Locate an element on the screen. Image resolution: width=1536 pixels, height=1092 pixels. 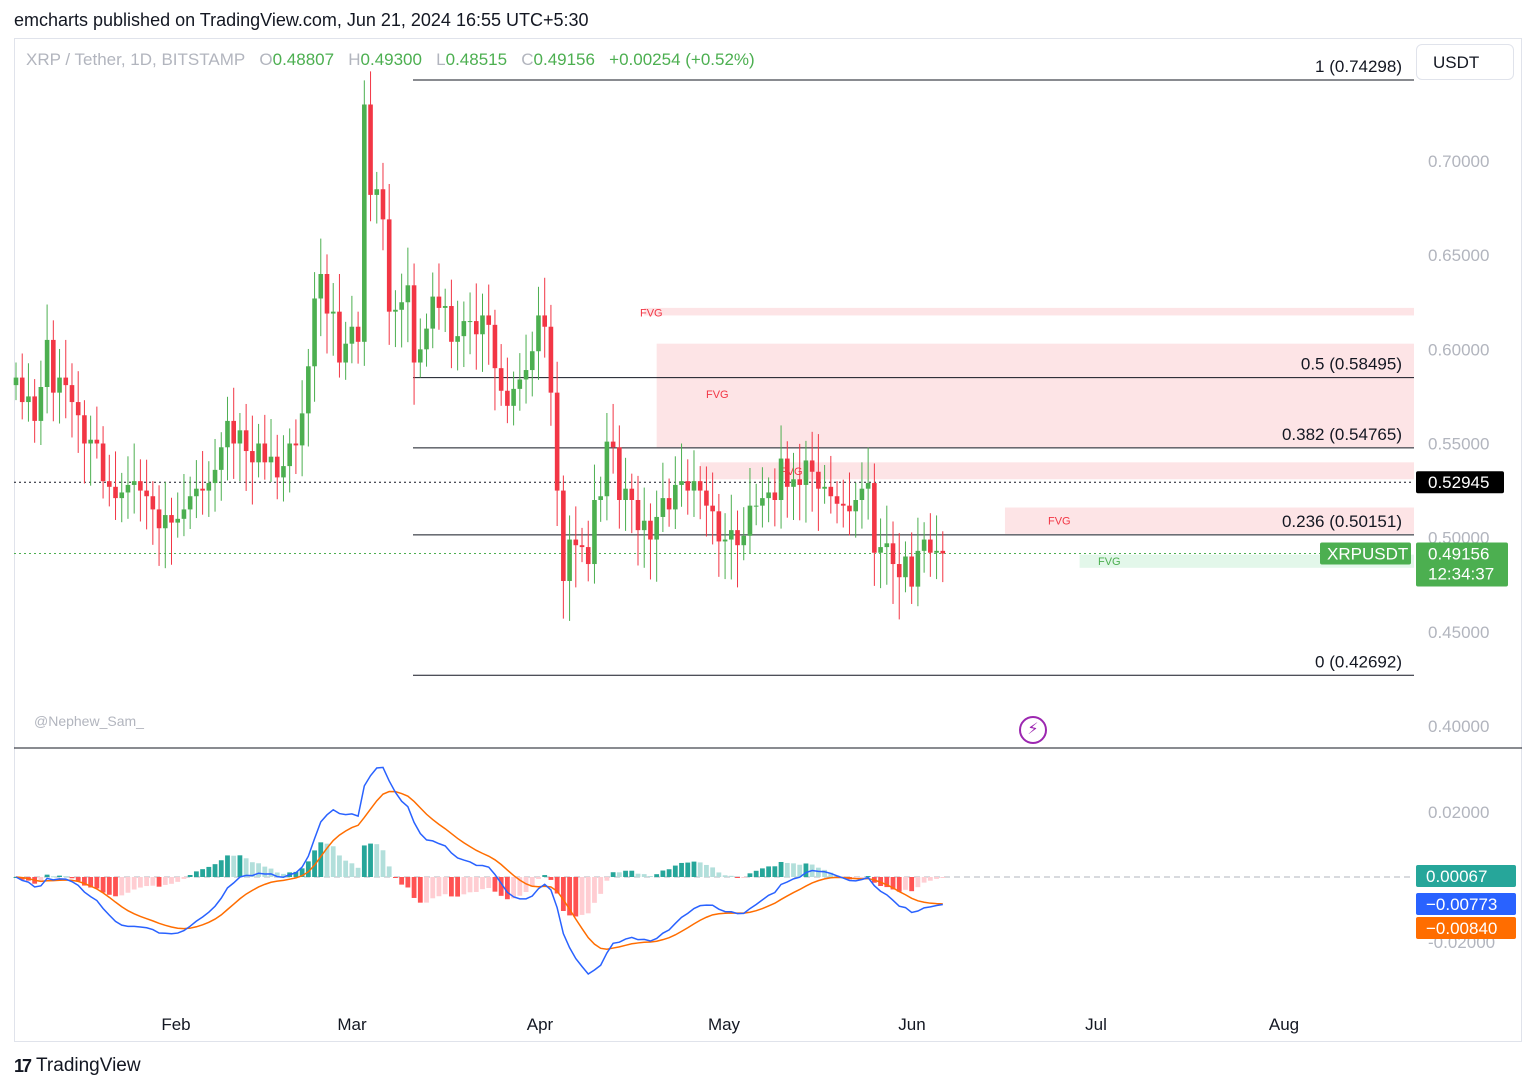
countdown-label: 12:34:37 is located at coordinates (1461, 574).